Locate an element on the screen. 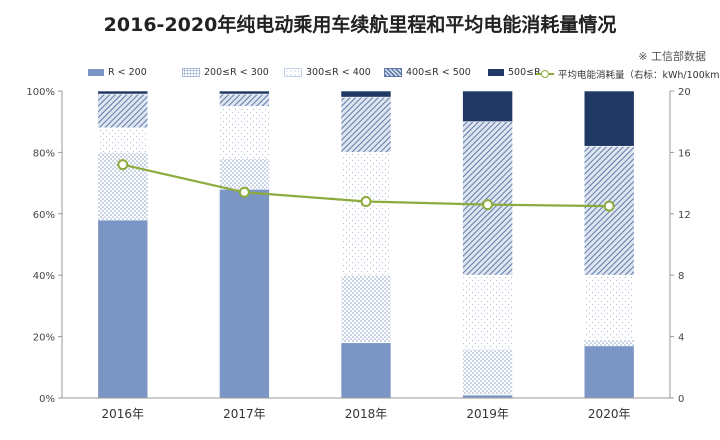  legend-label: R < 200 is located at coordinates (127, 72).